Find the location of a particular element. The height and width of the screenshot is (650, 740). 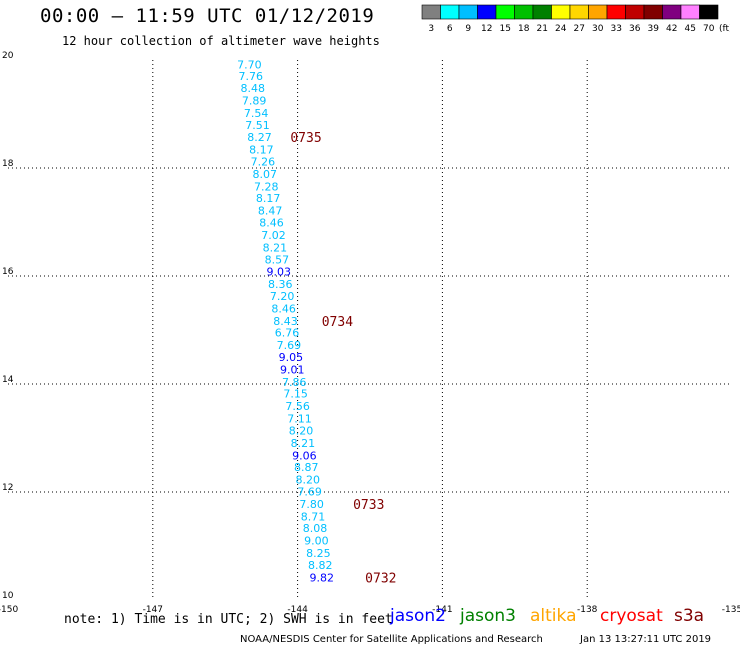

chart-title: 00:00 – 11:59 UTC 01/12/2019 is located at coordinates (207, 16).